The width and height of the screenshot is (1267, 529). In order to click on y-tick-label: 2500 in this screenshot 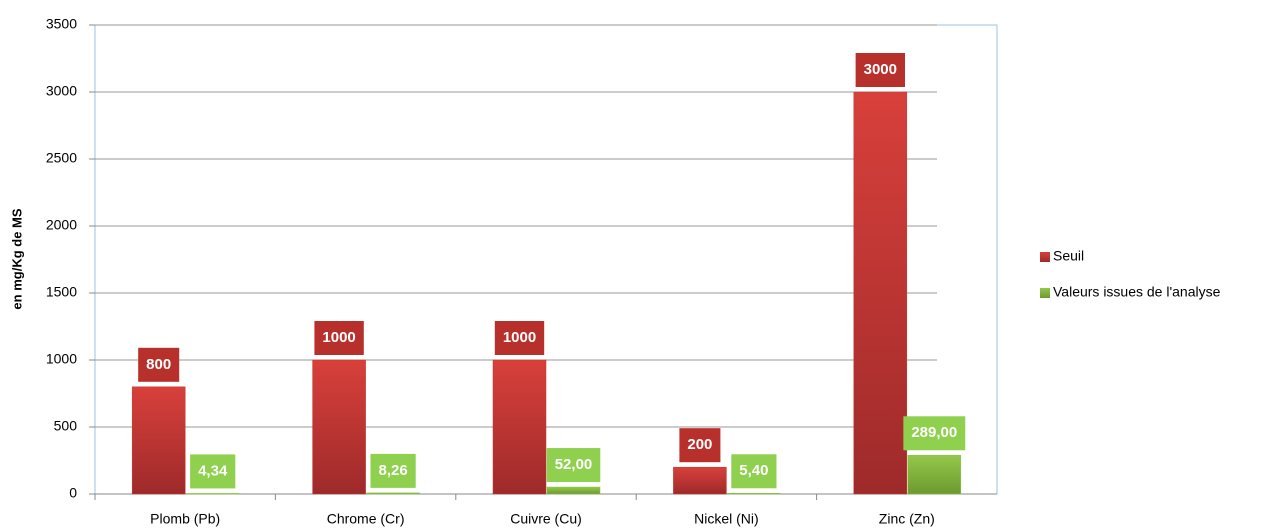, I will do `click(61, 158)`.